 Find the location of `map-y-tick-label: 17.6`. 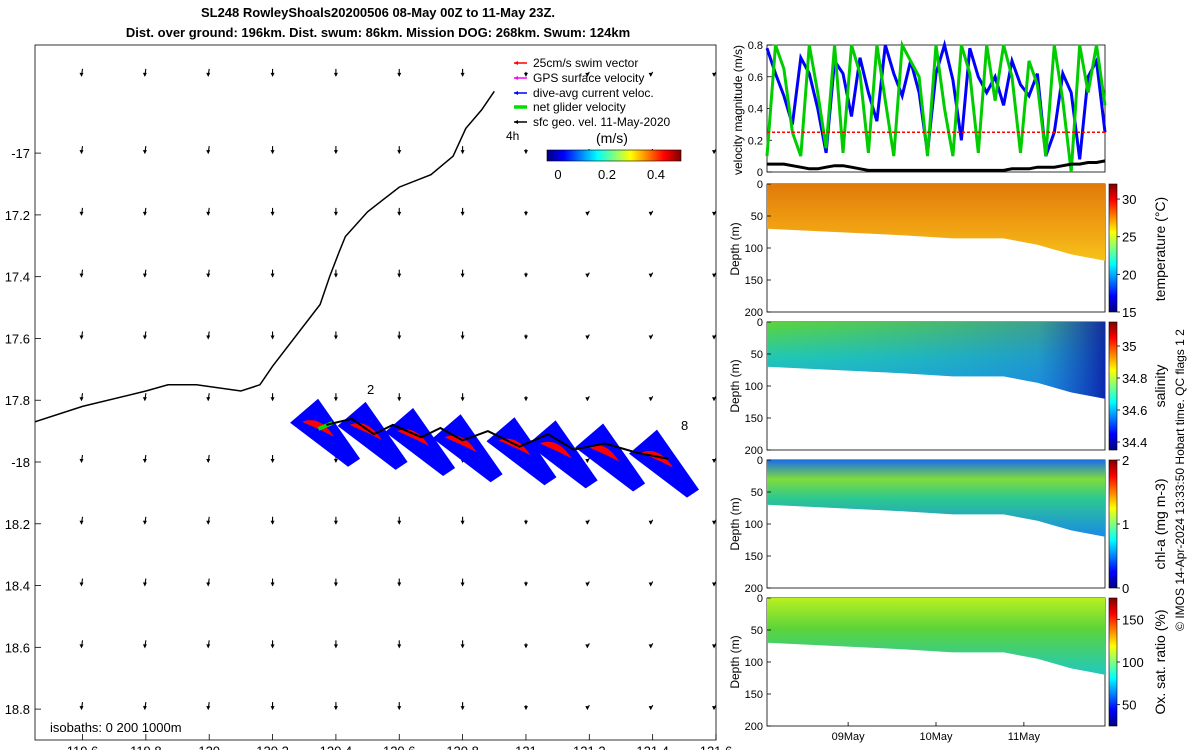

map-y-tick-label: 17.6 is located at coordinates (17, 338).